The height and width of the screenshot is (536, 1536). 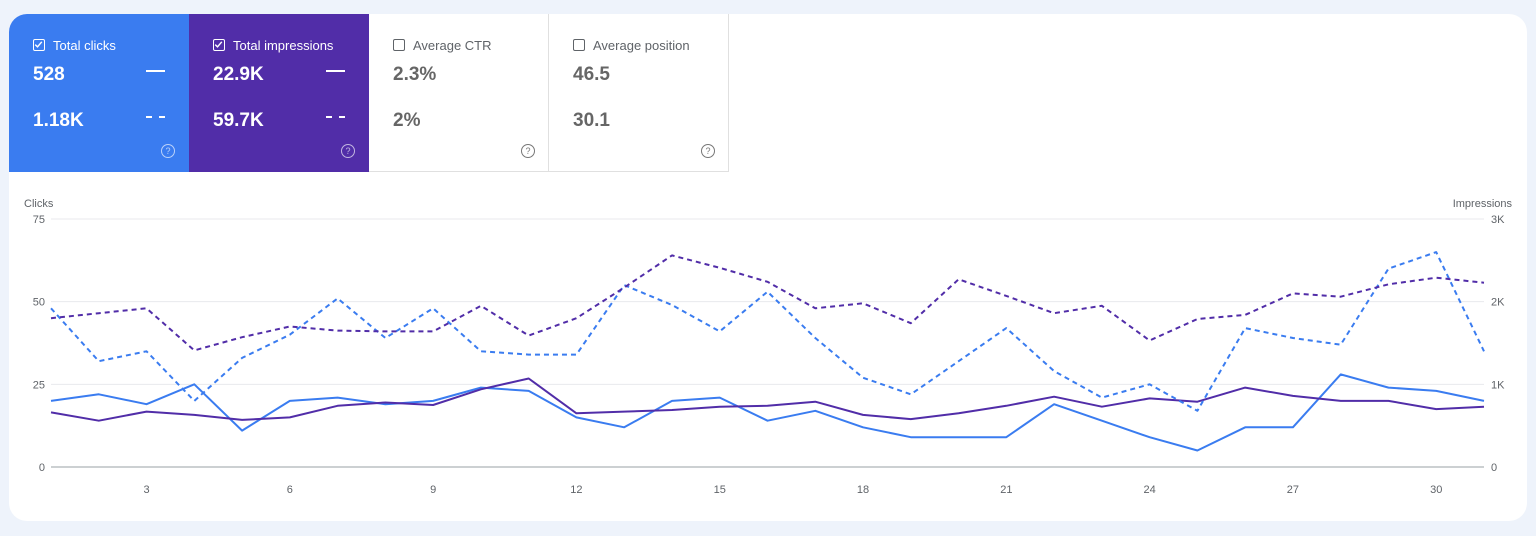 I want to click on y-tick-left: 50, so click(x=39, y=303).